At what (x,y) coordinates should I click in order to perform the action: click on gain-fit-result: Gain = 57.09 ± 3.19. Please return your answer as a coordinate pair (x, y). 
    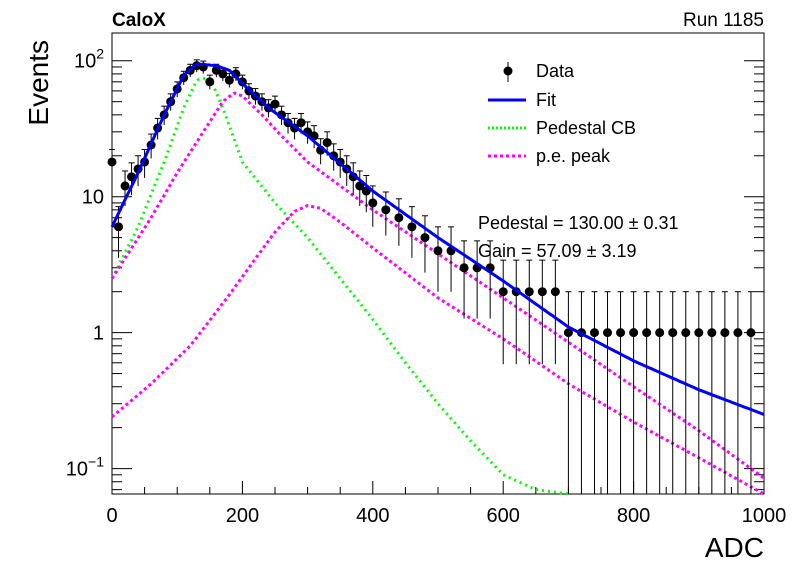
    Looking at the image, I should click on (557, 251).